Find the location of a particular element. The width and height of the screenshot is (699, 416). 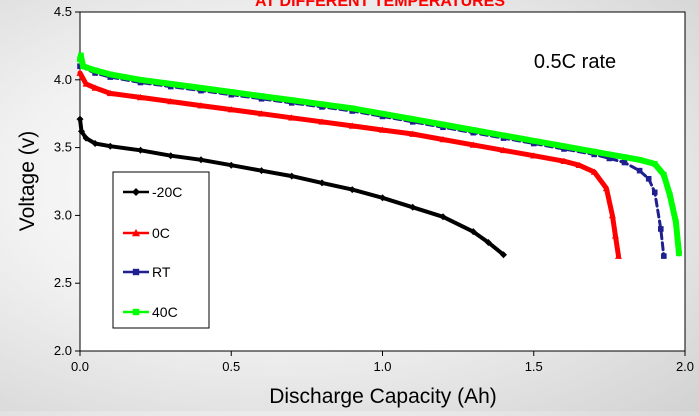

y-tick-label: 4.5 is located at coordinates (63, 11).